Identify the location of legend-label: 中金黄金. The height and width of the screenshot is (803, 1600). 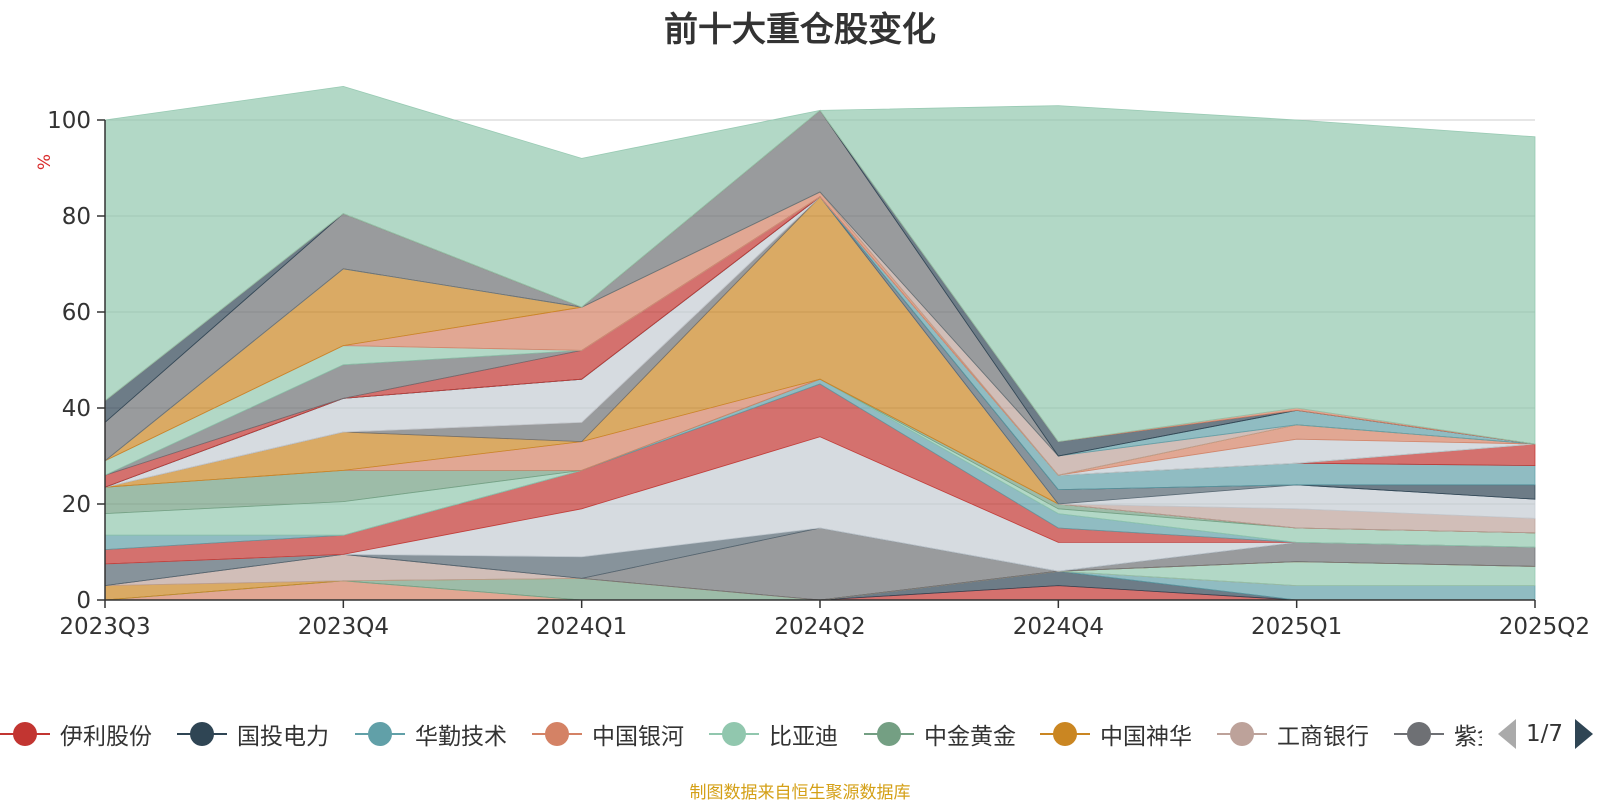
(970, 737).